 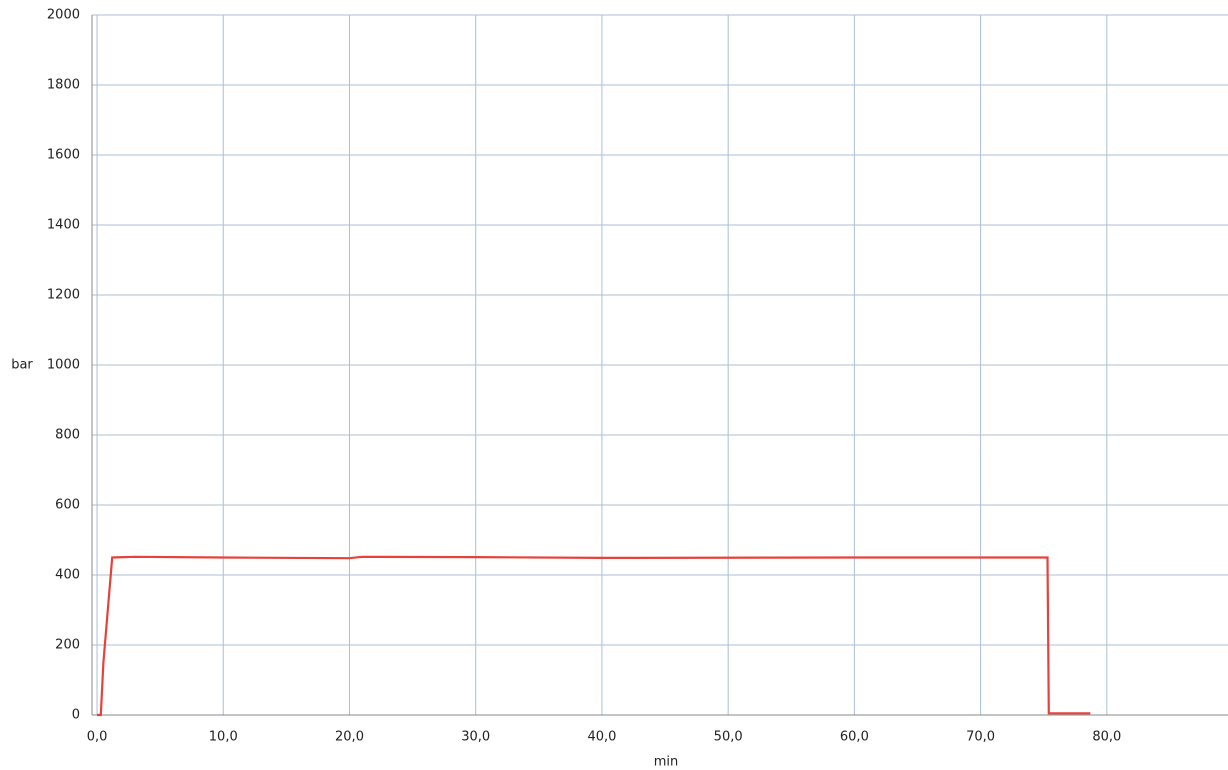 What do you see at coordinates (63, 365) in the screenshot?
I see `y-tick-label: 1000` at bounding box center [63, 365].